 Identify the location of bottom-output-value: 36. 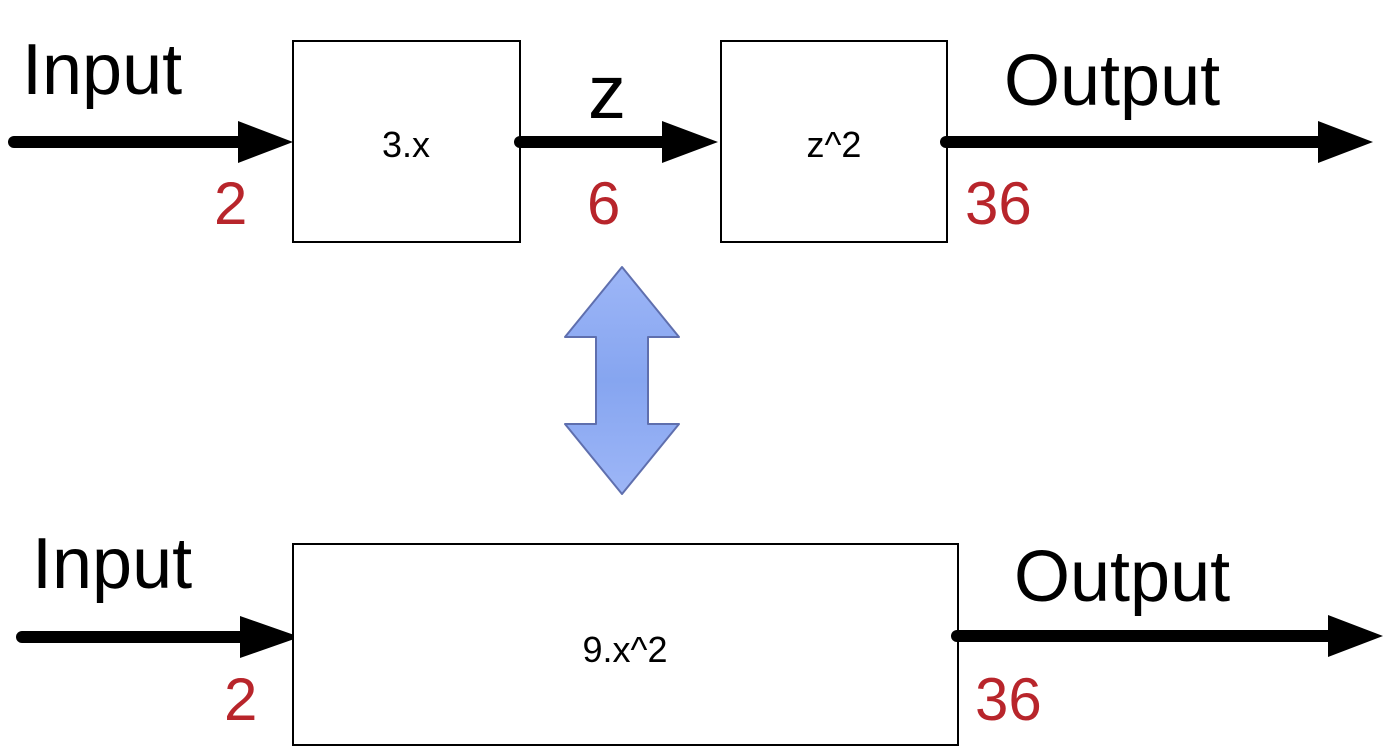
(1008, 699).